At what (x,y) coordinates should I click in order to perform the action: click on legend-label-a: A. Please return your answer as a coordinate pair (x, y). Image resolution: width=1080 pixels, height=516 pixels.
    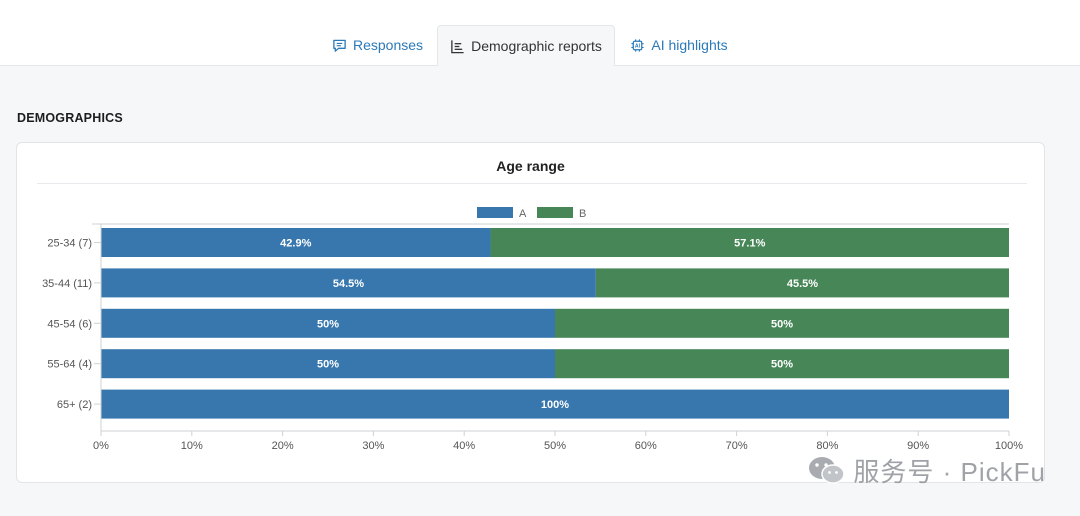
    Looking at the image, I should click on (523, 214).